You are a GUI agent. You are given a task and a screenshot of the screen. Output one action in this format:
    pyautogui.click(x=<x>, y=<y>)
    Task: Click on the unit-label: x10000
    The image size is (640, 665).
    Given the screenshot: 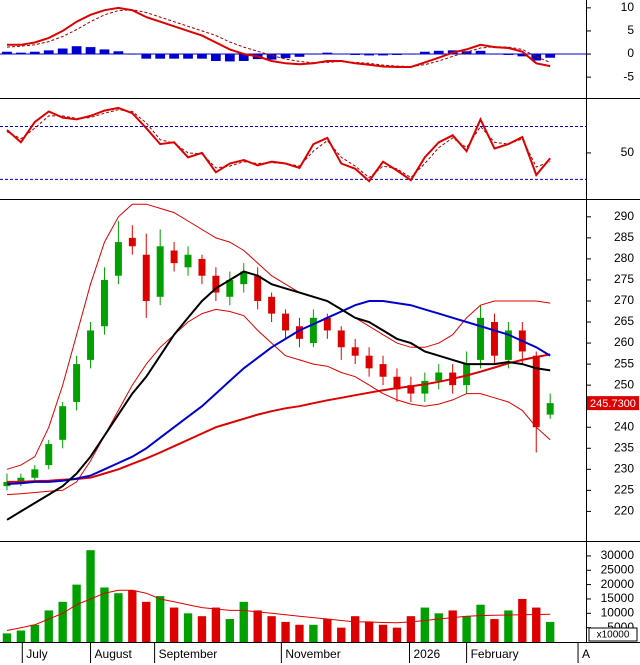 What is the action you would take?
    pyautogui.click(x=613, y=635)
    